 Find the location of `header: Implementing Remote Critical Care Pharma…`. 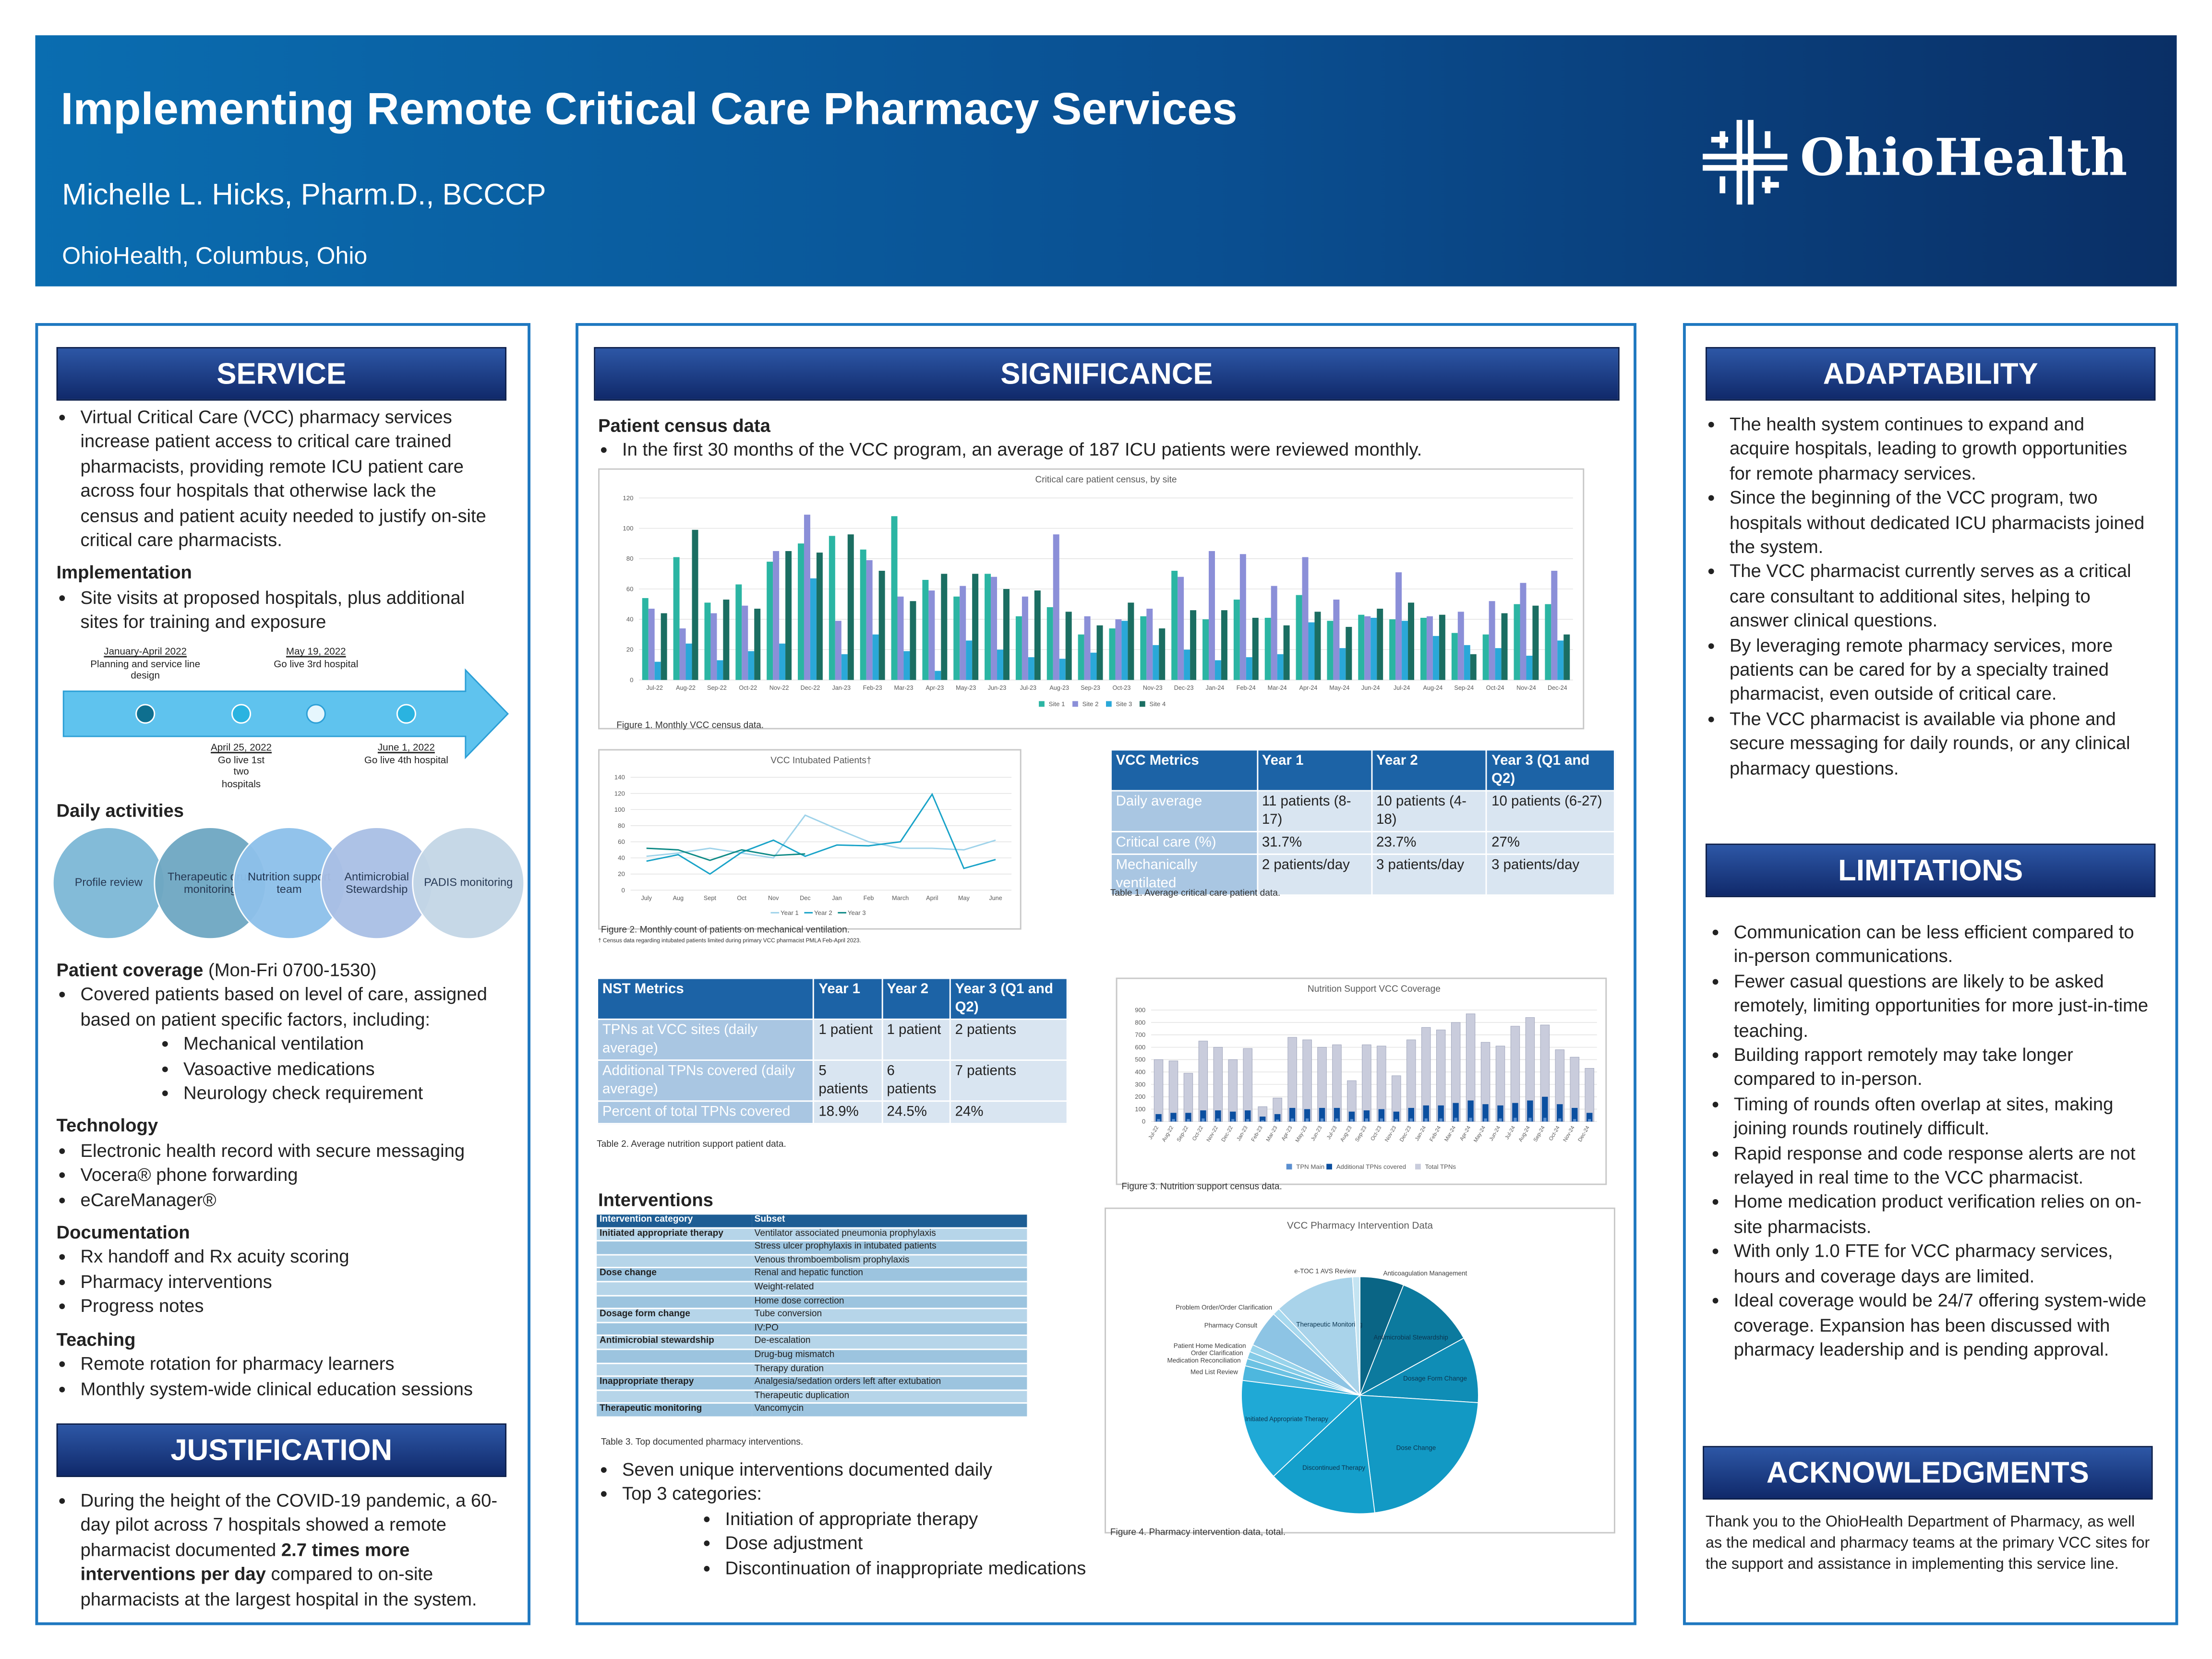

header: Implementing Remote Critical Care Pharma… is located at coordinates (1106, 161).